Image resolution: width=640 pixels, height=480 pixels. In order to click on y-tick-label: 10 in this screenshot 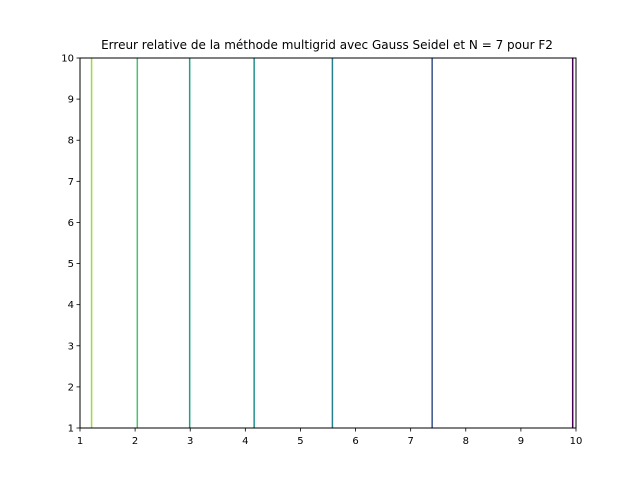, I will do `click(67, 59)`.